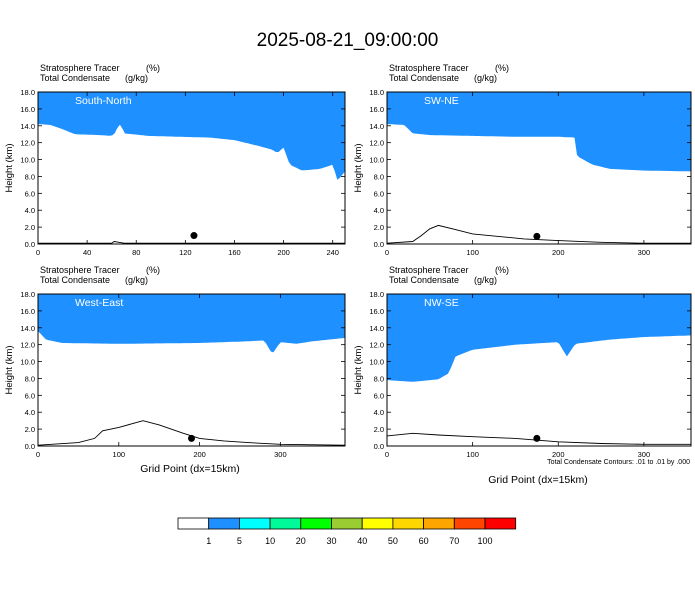  Describe the element at coordinates (194, 236) in the screenshot. I see `location-marker` at that location.